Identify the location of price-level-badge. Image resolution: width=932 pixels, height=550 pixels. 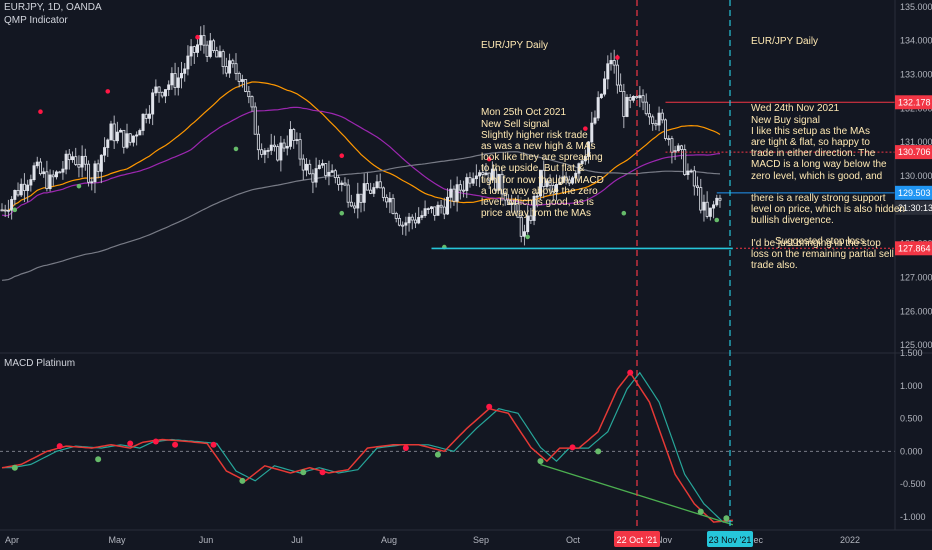
(913, 102).